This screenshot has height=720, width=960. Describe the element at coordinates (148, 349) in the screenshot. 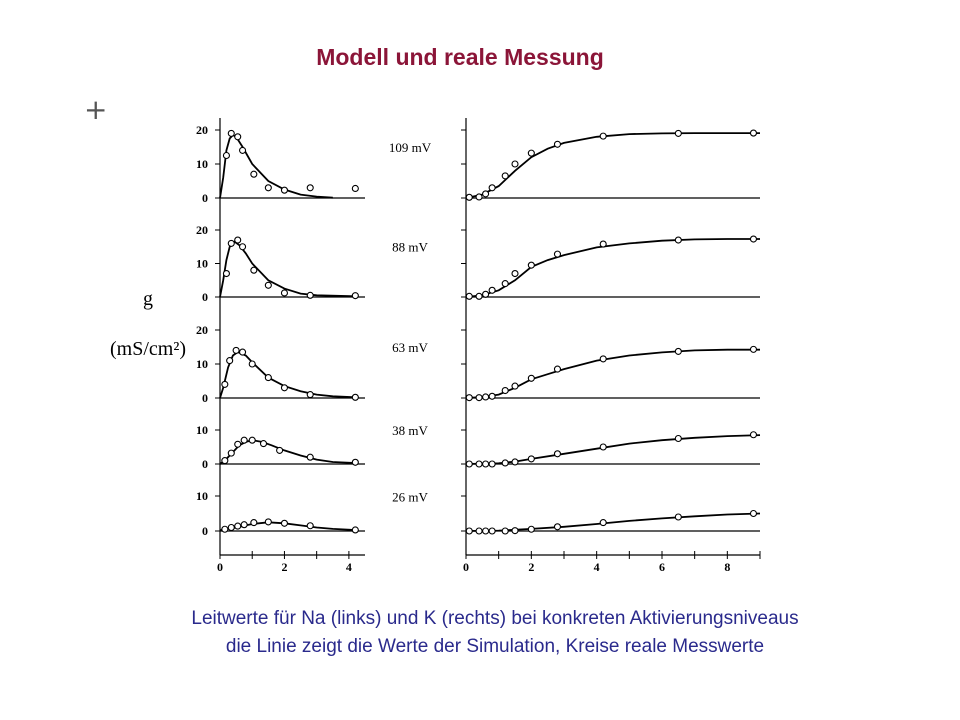

I see `y-axis-label-unit: (mS/cm²)` at that location.